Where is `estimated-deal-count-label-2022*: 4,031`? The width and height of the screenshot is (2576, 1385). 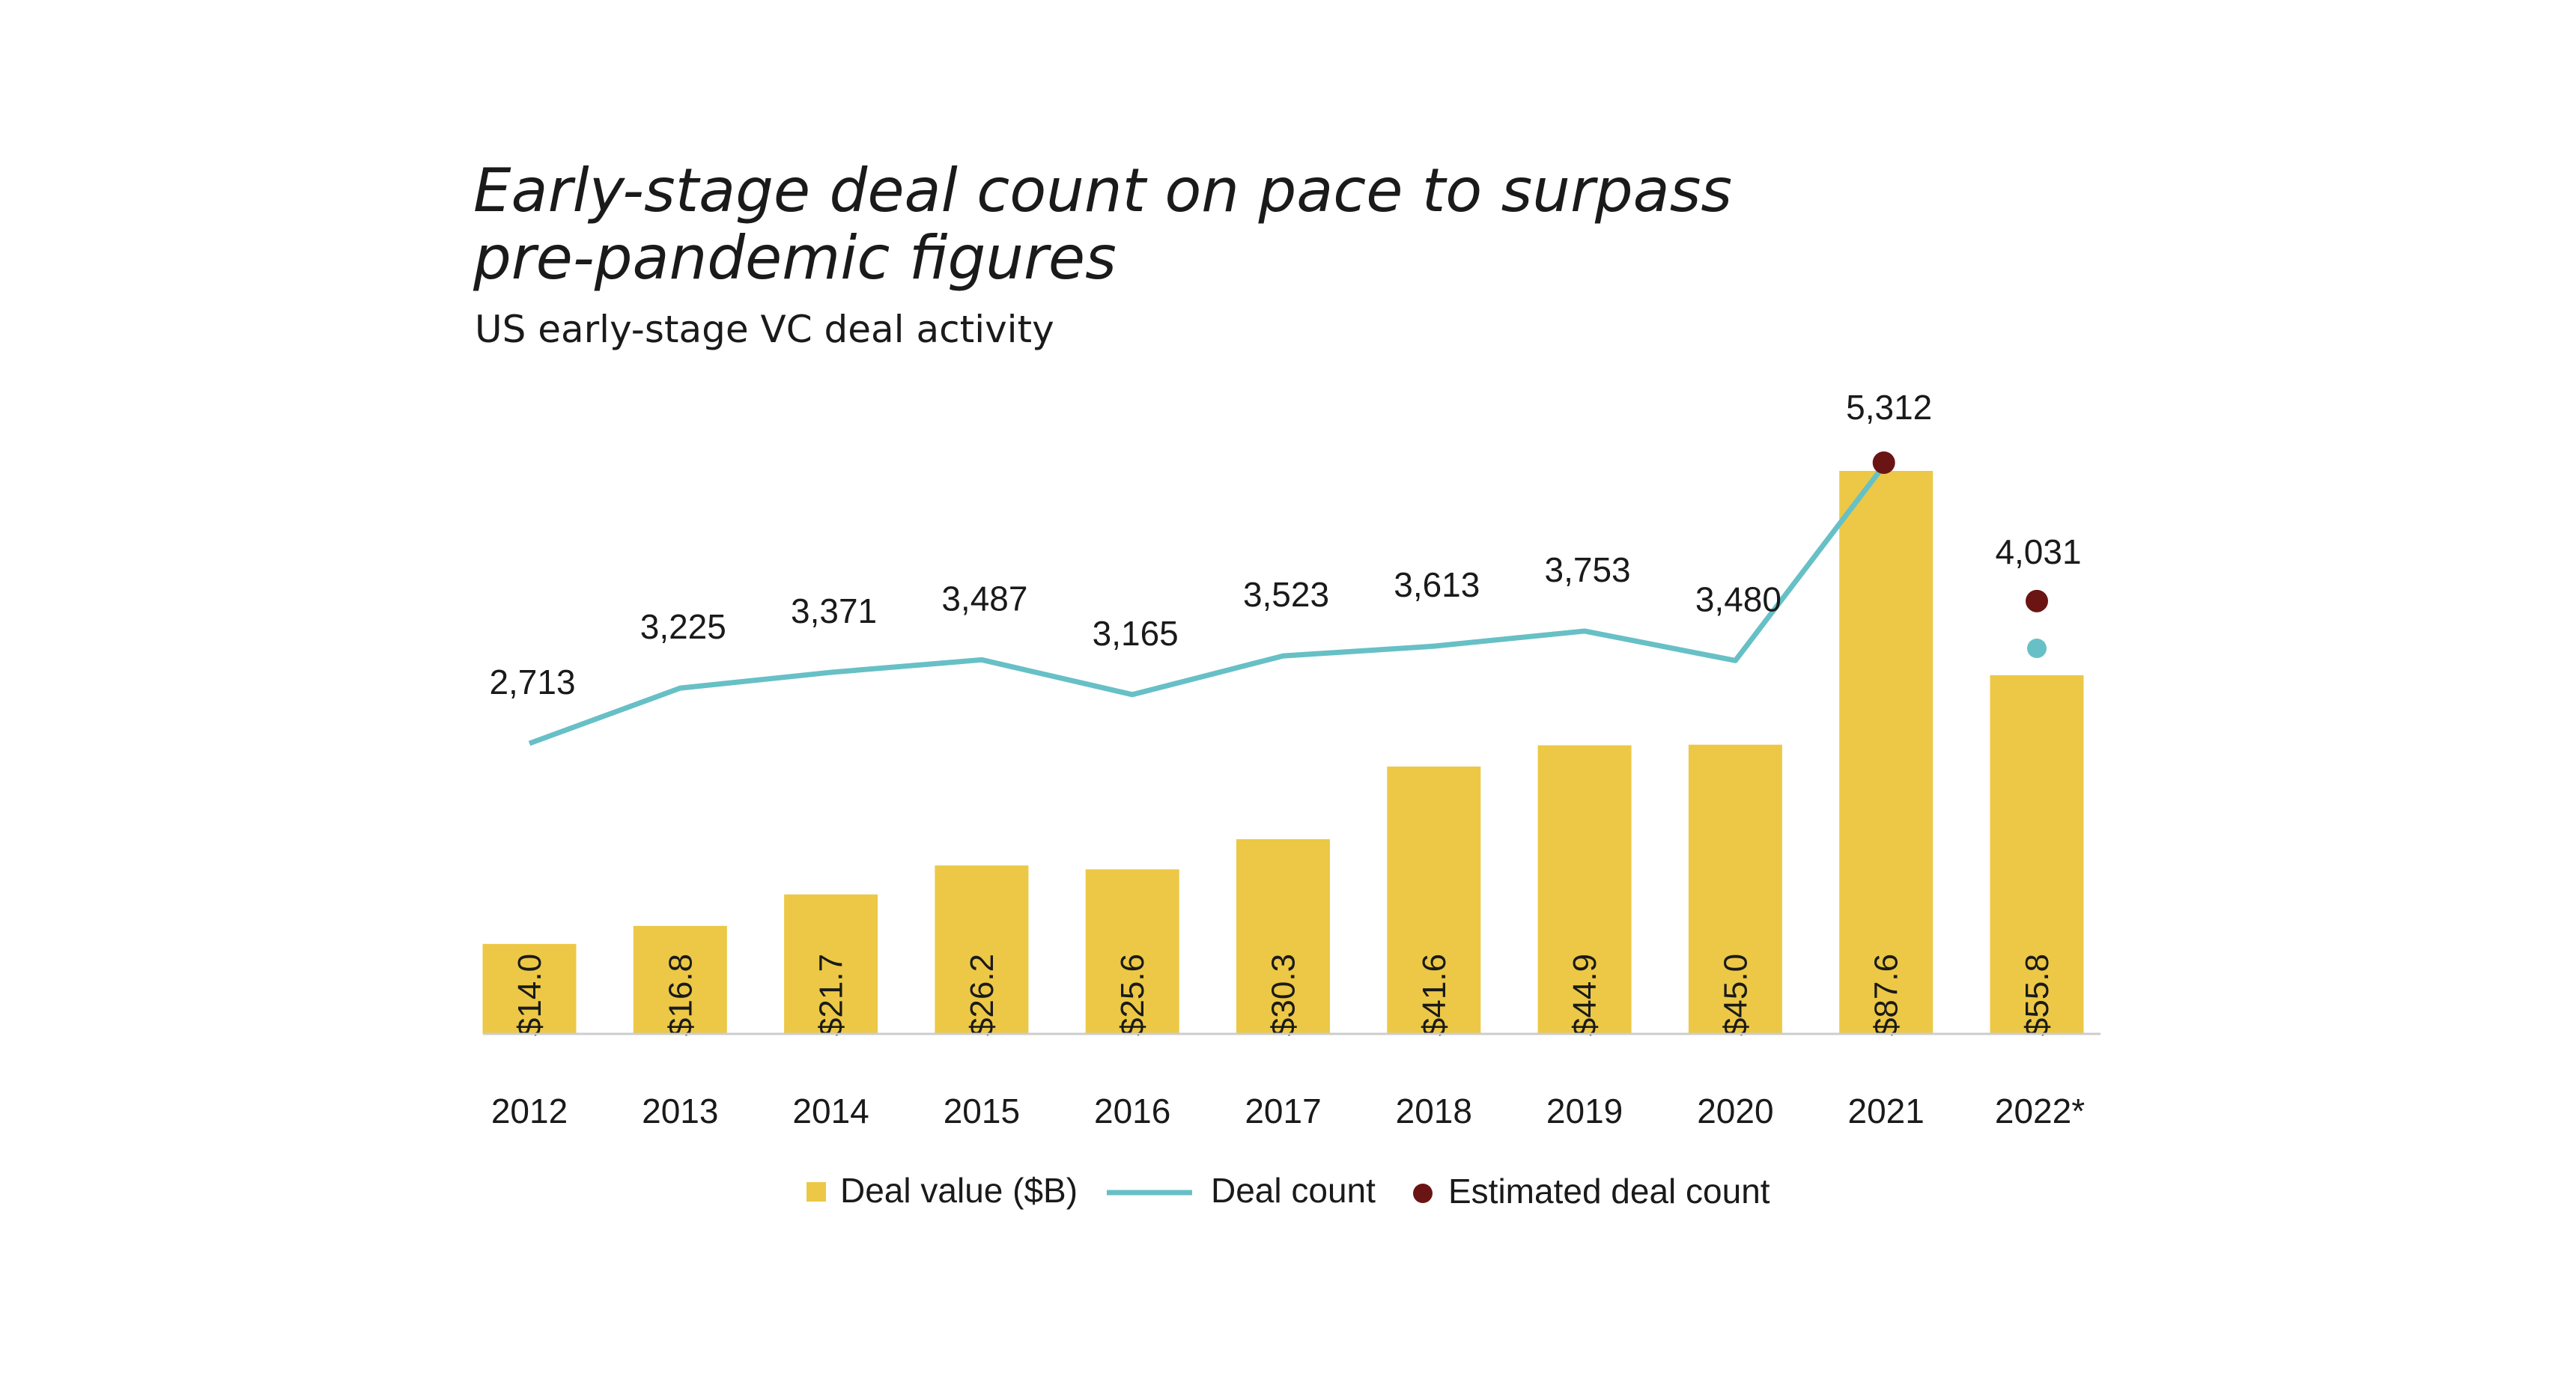 estimated-deal-count-label-2022*: 4,031 is located at coordinates (2038, 552).